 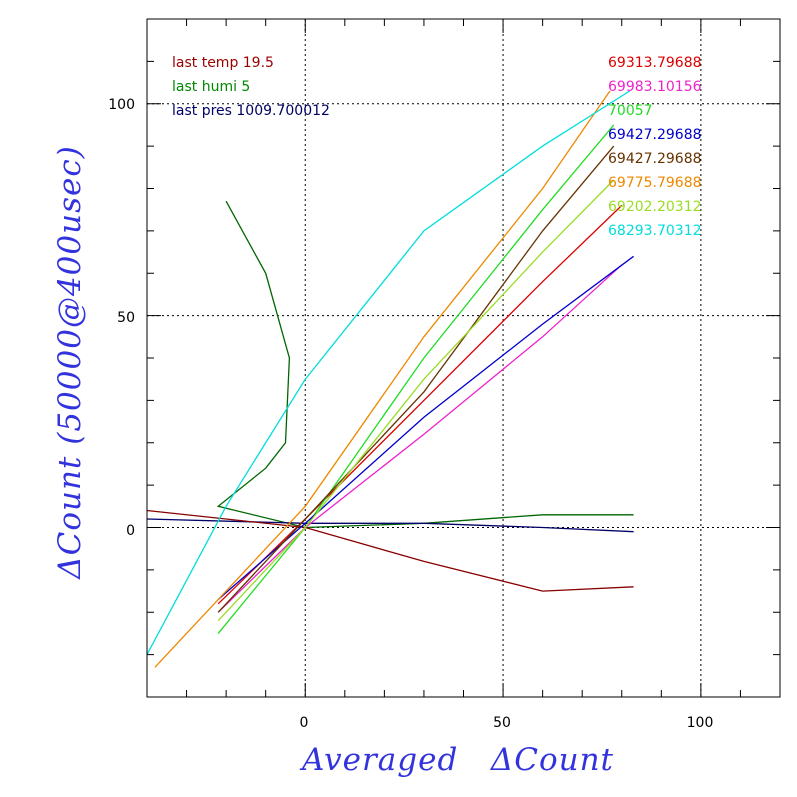 What do you see at coordinates (211, 87) in the screenshot?
I see `info-label-humi: last humi 5` at bounding box center [211, 87].